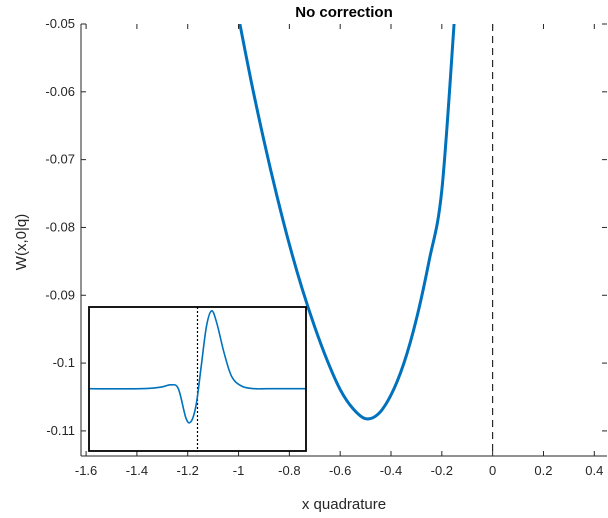  Describe the element at coordinates (86, 470) in the screenshot. I see `x-tick-label: -1.6` at that location.